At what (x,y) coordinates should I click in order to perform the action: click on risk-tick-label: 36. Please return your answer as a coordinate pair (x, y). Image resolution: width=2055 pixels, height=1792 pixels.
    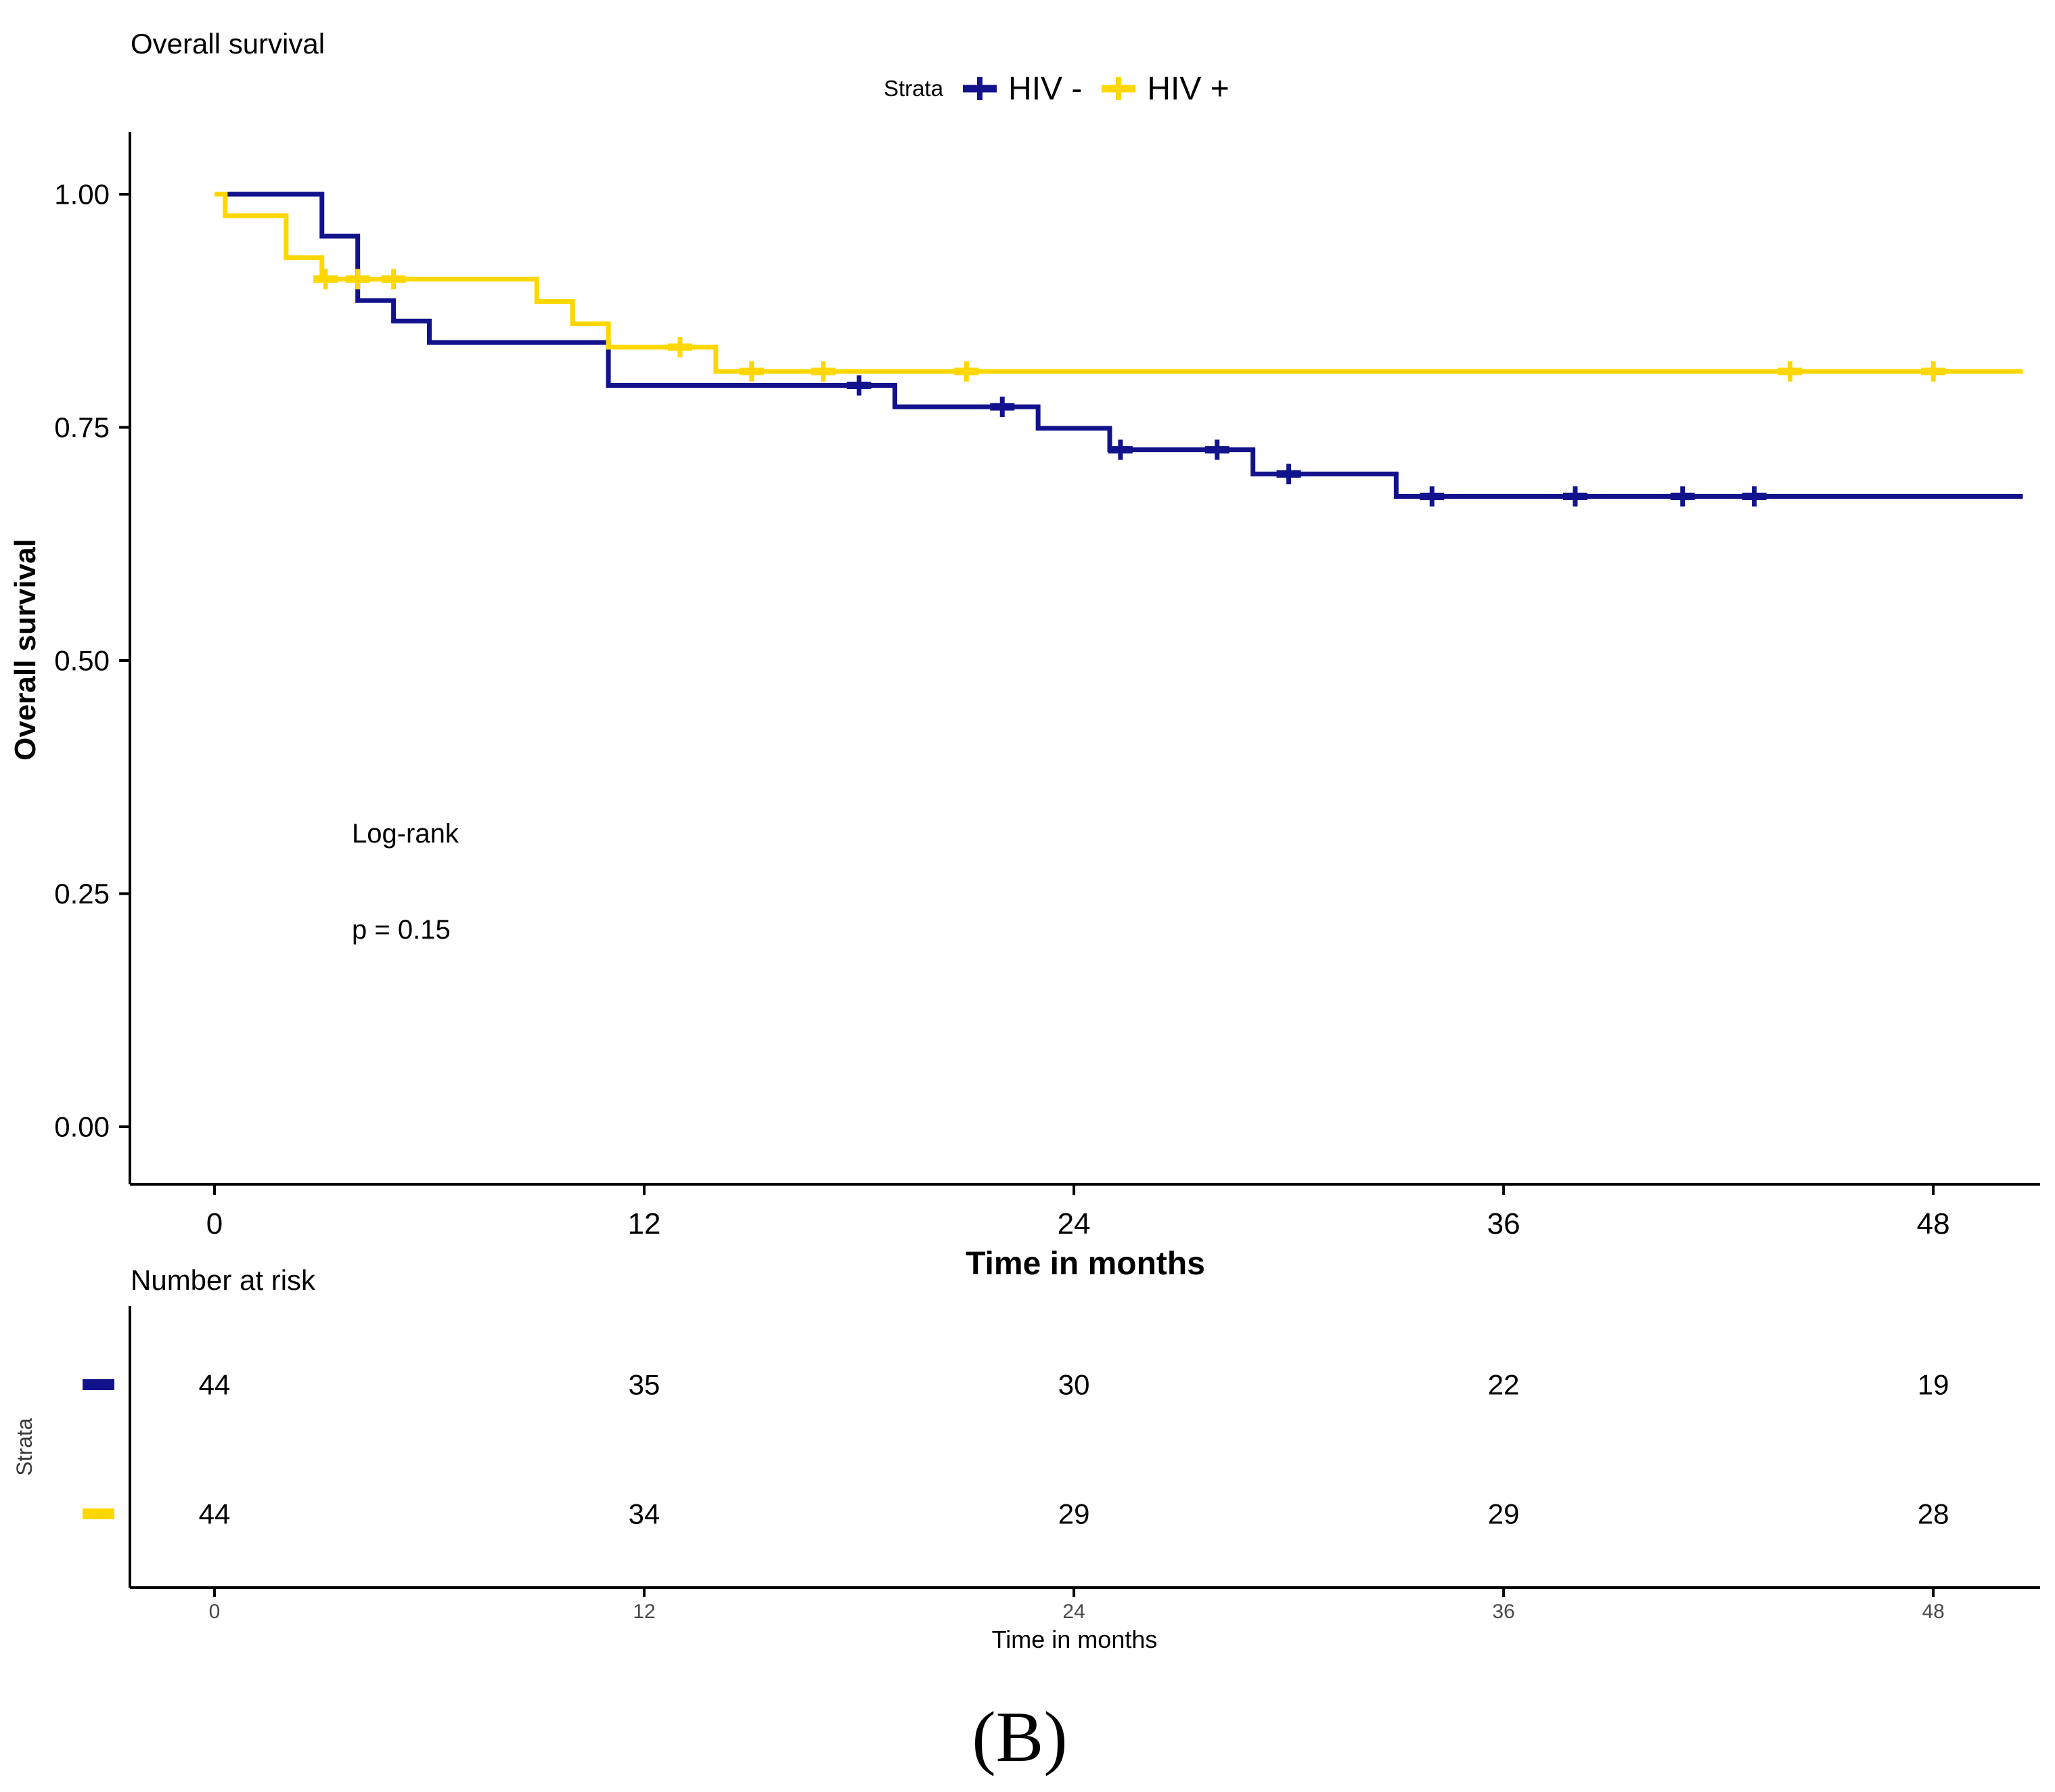
    Looking at the image, I should click on (1503, 1611).